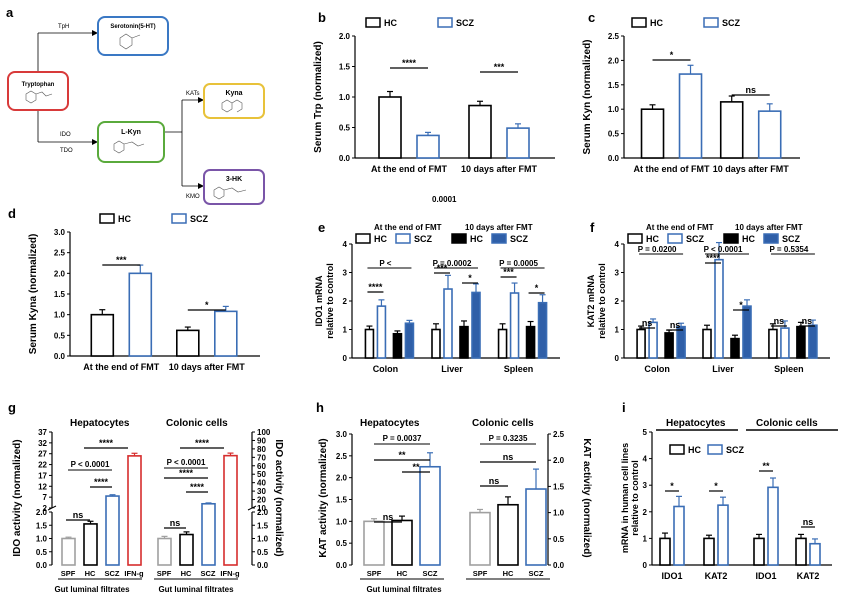  I want to click on y-axis-title-right: IDO activity (normalized), so click(278, 497).